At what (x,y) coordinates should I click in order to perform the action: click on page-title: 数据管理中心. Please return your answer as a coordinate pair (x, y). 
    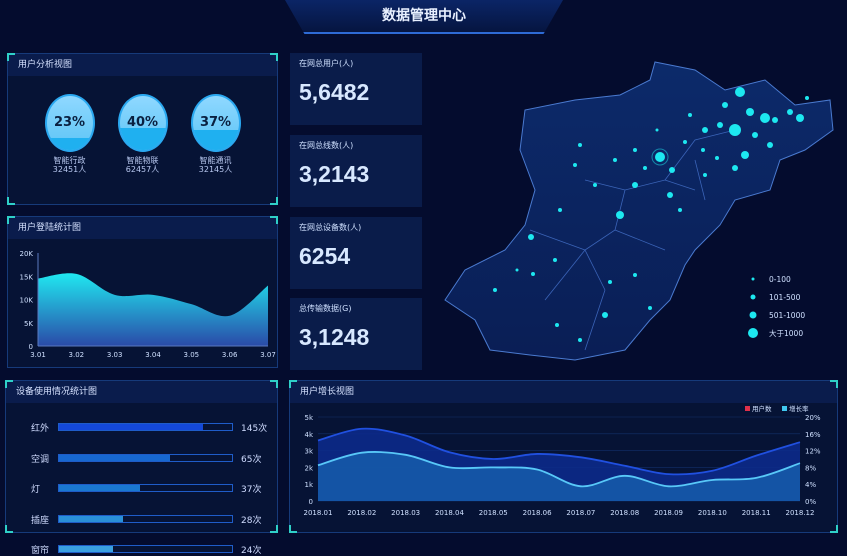
    Looking at the image, I should click on (424, 16).